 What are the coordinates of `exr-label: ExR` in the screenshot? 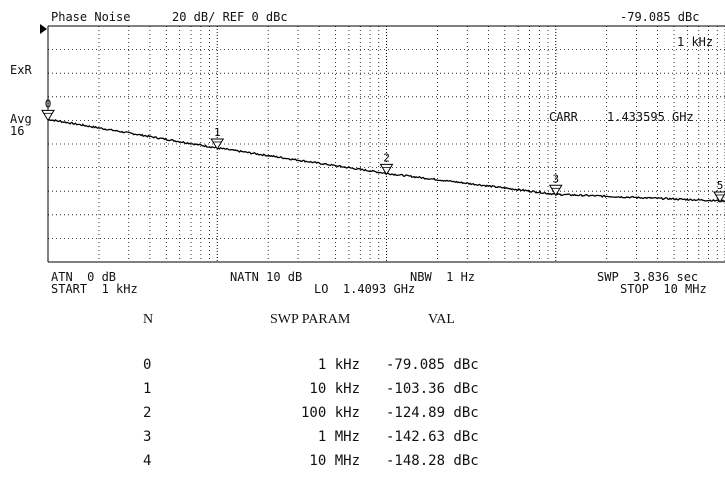 It's located at (21, 70).